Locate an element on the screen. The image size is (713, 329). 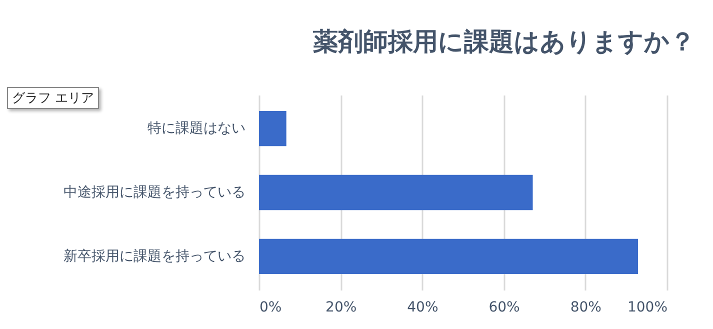
x-tick-label: 0% is located at coordinates (271, 308).